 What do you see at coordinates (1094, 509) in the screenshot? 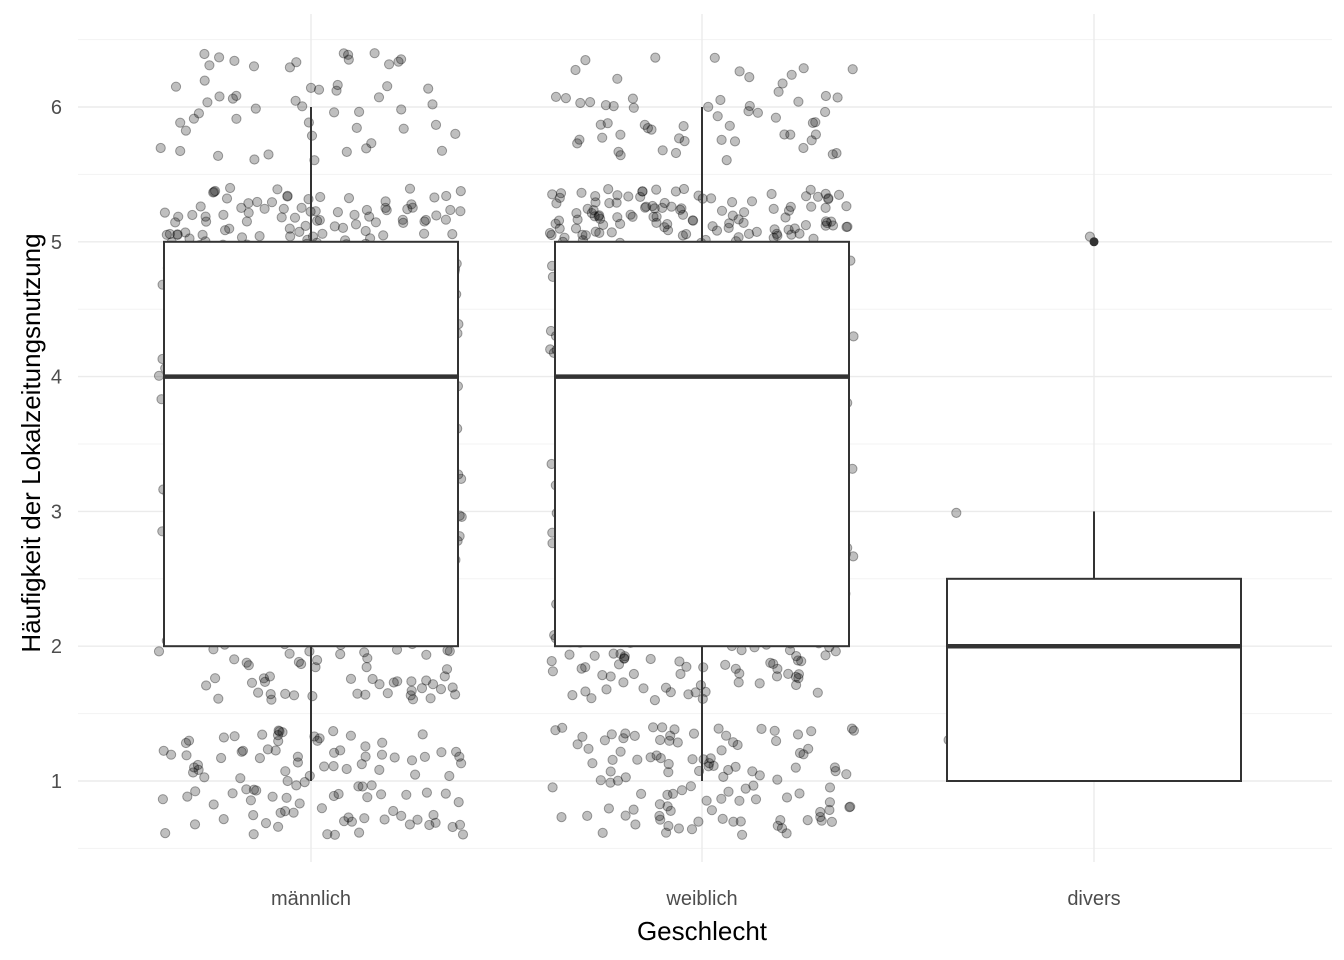
I see `boxplot-divers` at bounding box center [1094, 509].